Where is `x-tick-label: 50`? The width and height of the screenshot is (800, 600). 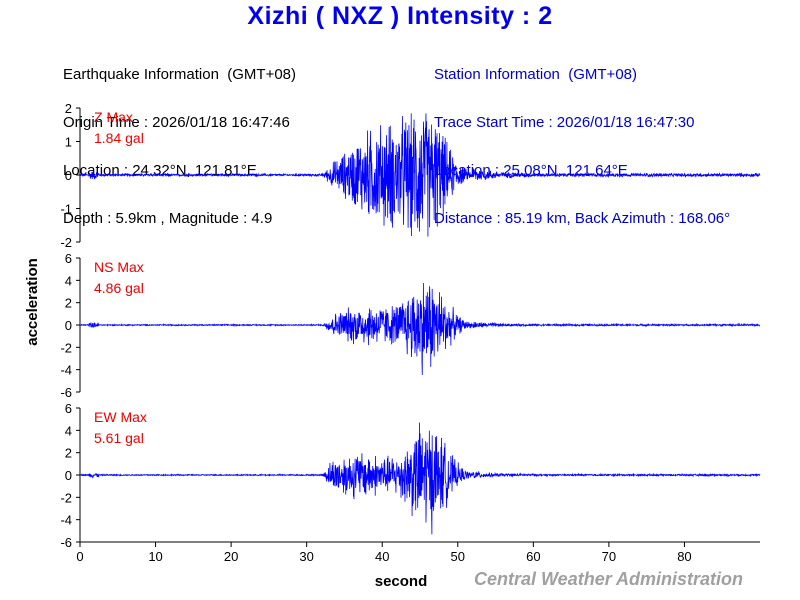 x-tick-label: 50 is located at coordinates (458, 556).